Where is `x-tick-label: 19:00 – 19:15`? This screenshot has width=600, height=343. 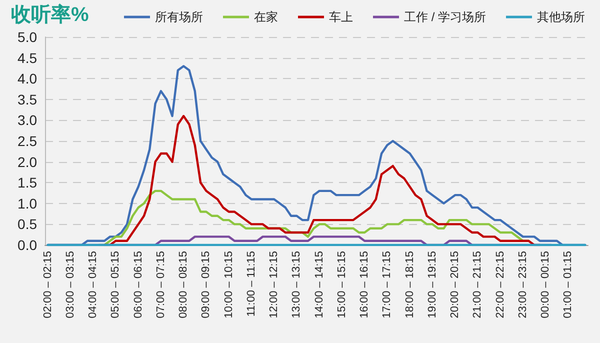 x-tick-label: 19:00 – 19:15 is located at coordinates (432, 284).